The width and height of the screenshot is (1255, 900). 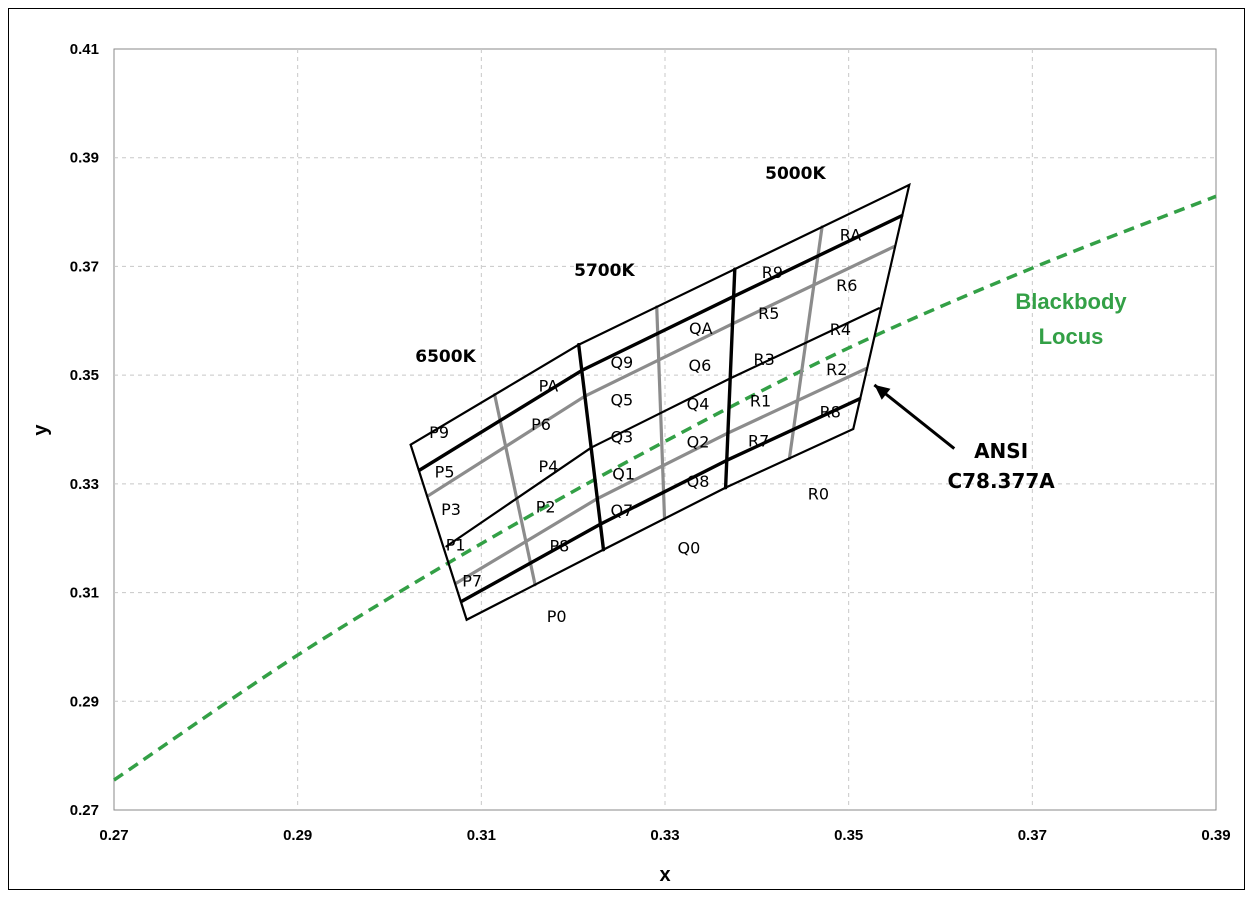 I want to click on quadrangle-R, so click(x=817, y=336).